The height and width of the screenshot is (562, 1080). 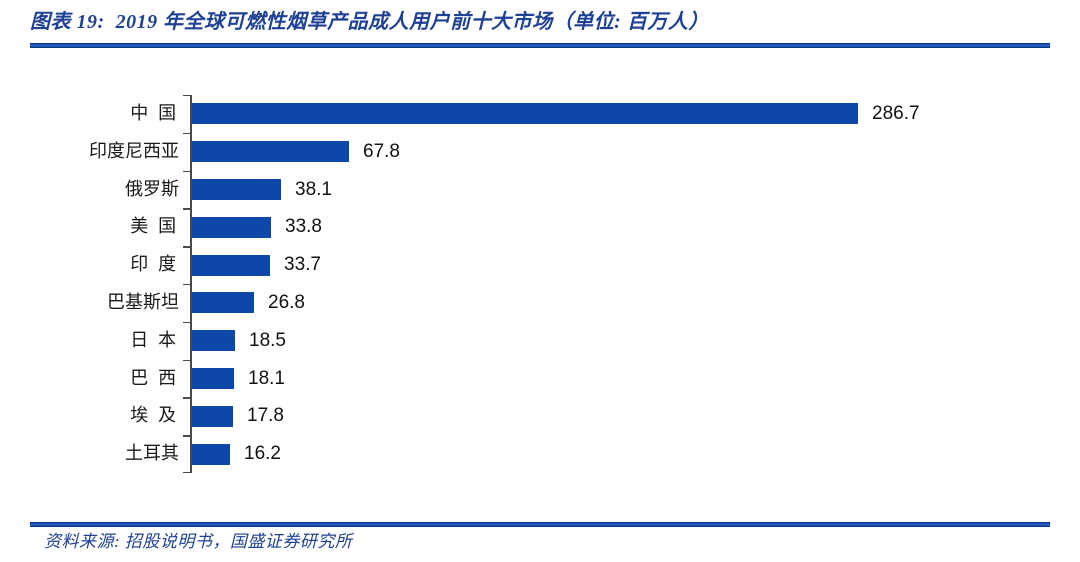 I want to click on category-label: 印度尼西亚, so click(x=134, y=150).